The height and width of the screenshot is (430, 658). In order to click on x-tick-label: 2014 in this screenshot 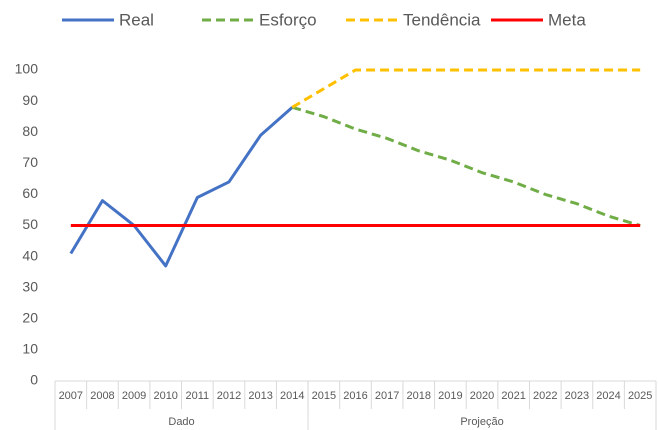, I will do `click(292, 396)`.